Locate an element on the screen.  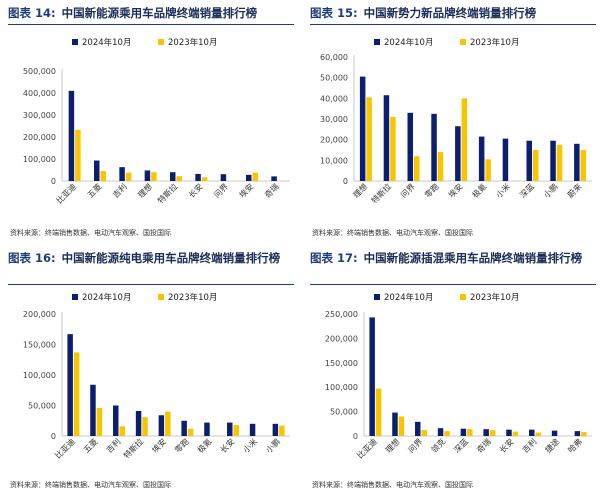
source-note: 资料来源：终端销售数据、电动汽车观察、国投国际 is located at coordinates (392, 485).